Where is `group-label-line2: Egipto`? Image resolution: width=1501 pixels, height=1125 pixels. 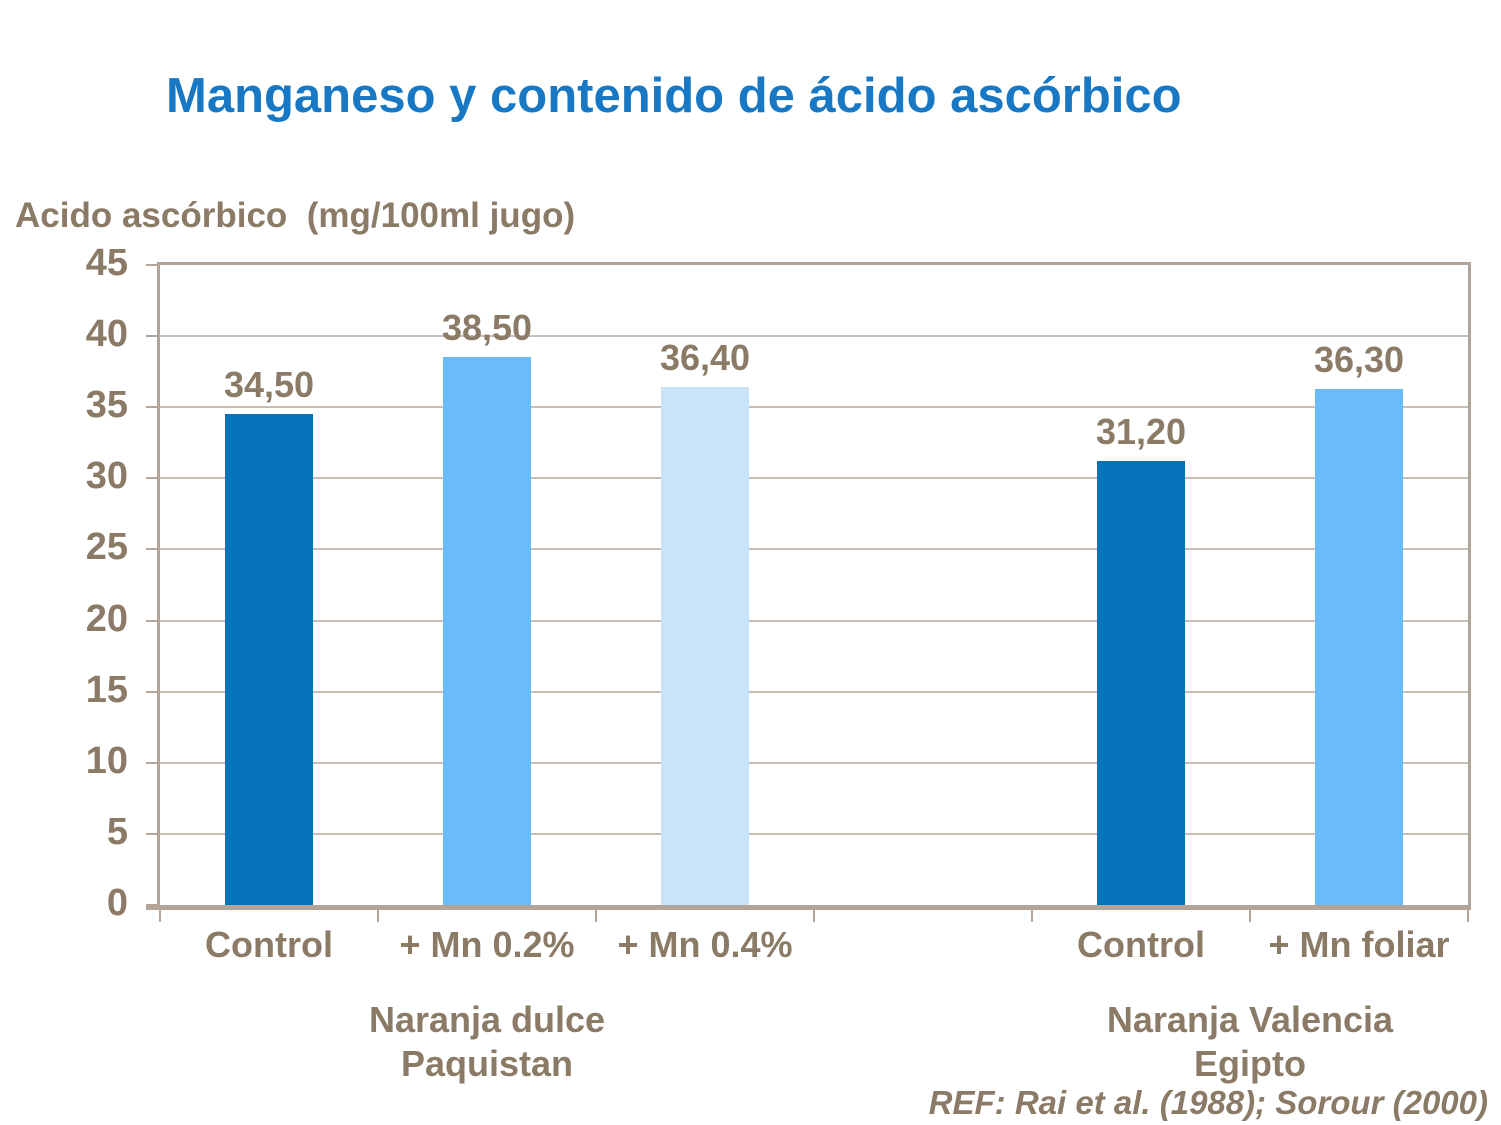
group-label-line2: Egipto is located at coordinates (1250, 1063).